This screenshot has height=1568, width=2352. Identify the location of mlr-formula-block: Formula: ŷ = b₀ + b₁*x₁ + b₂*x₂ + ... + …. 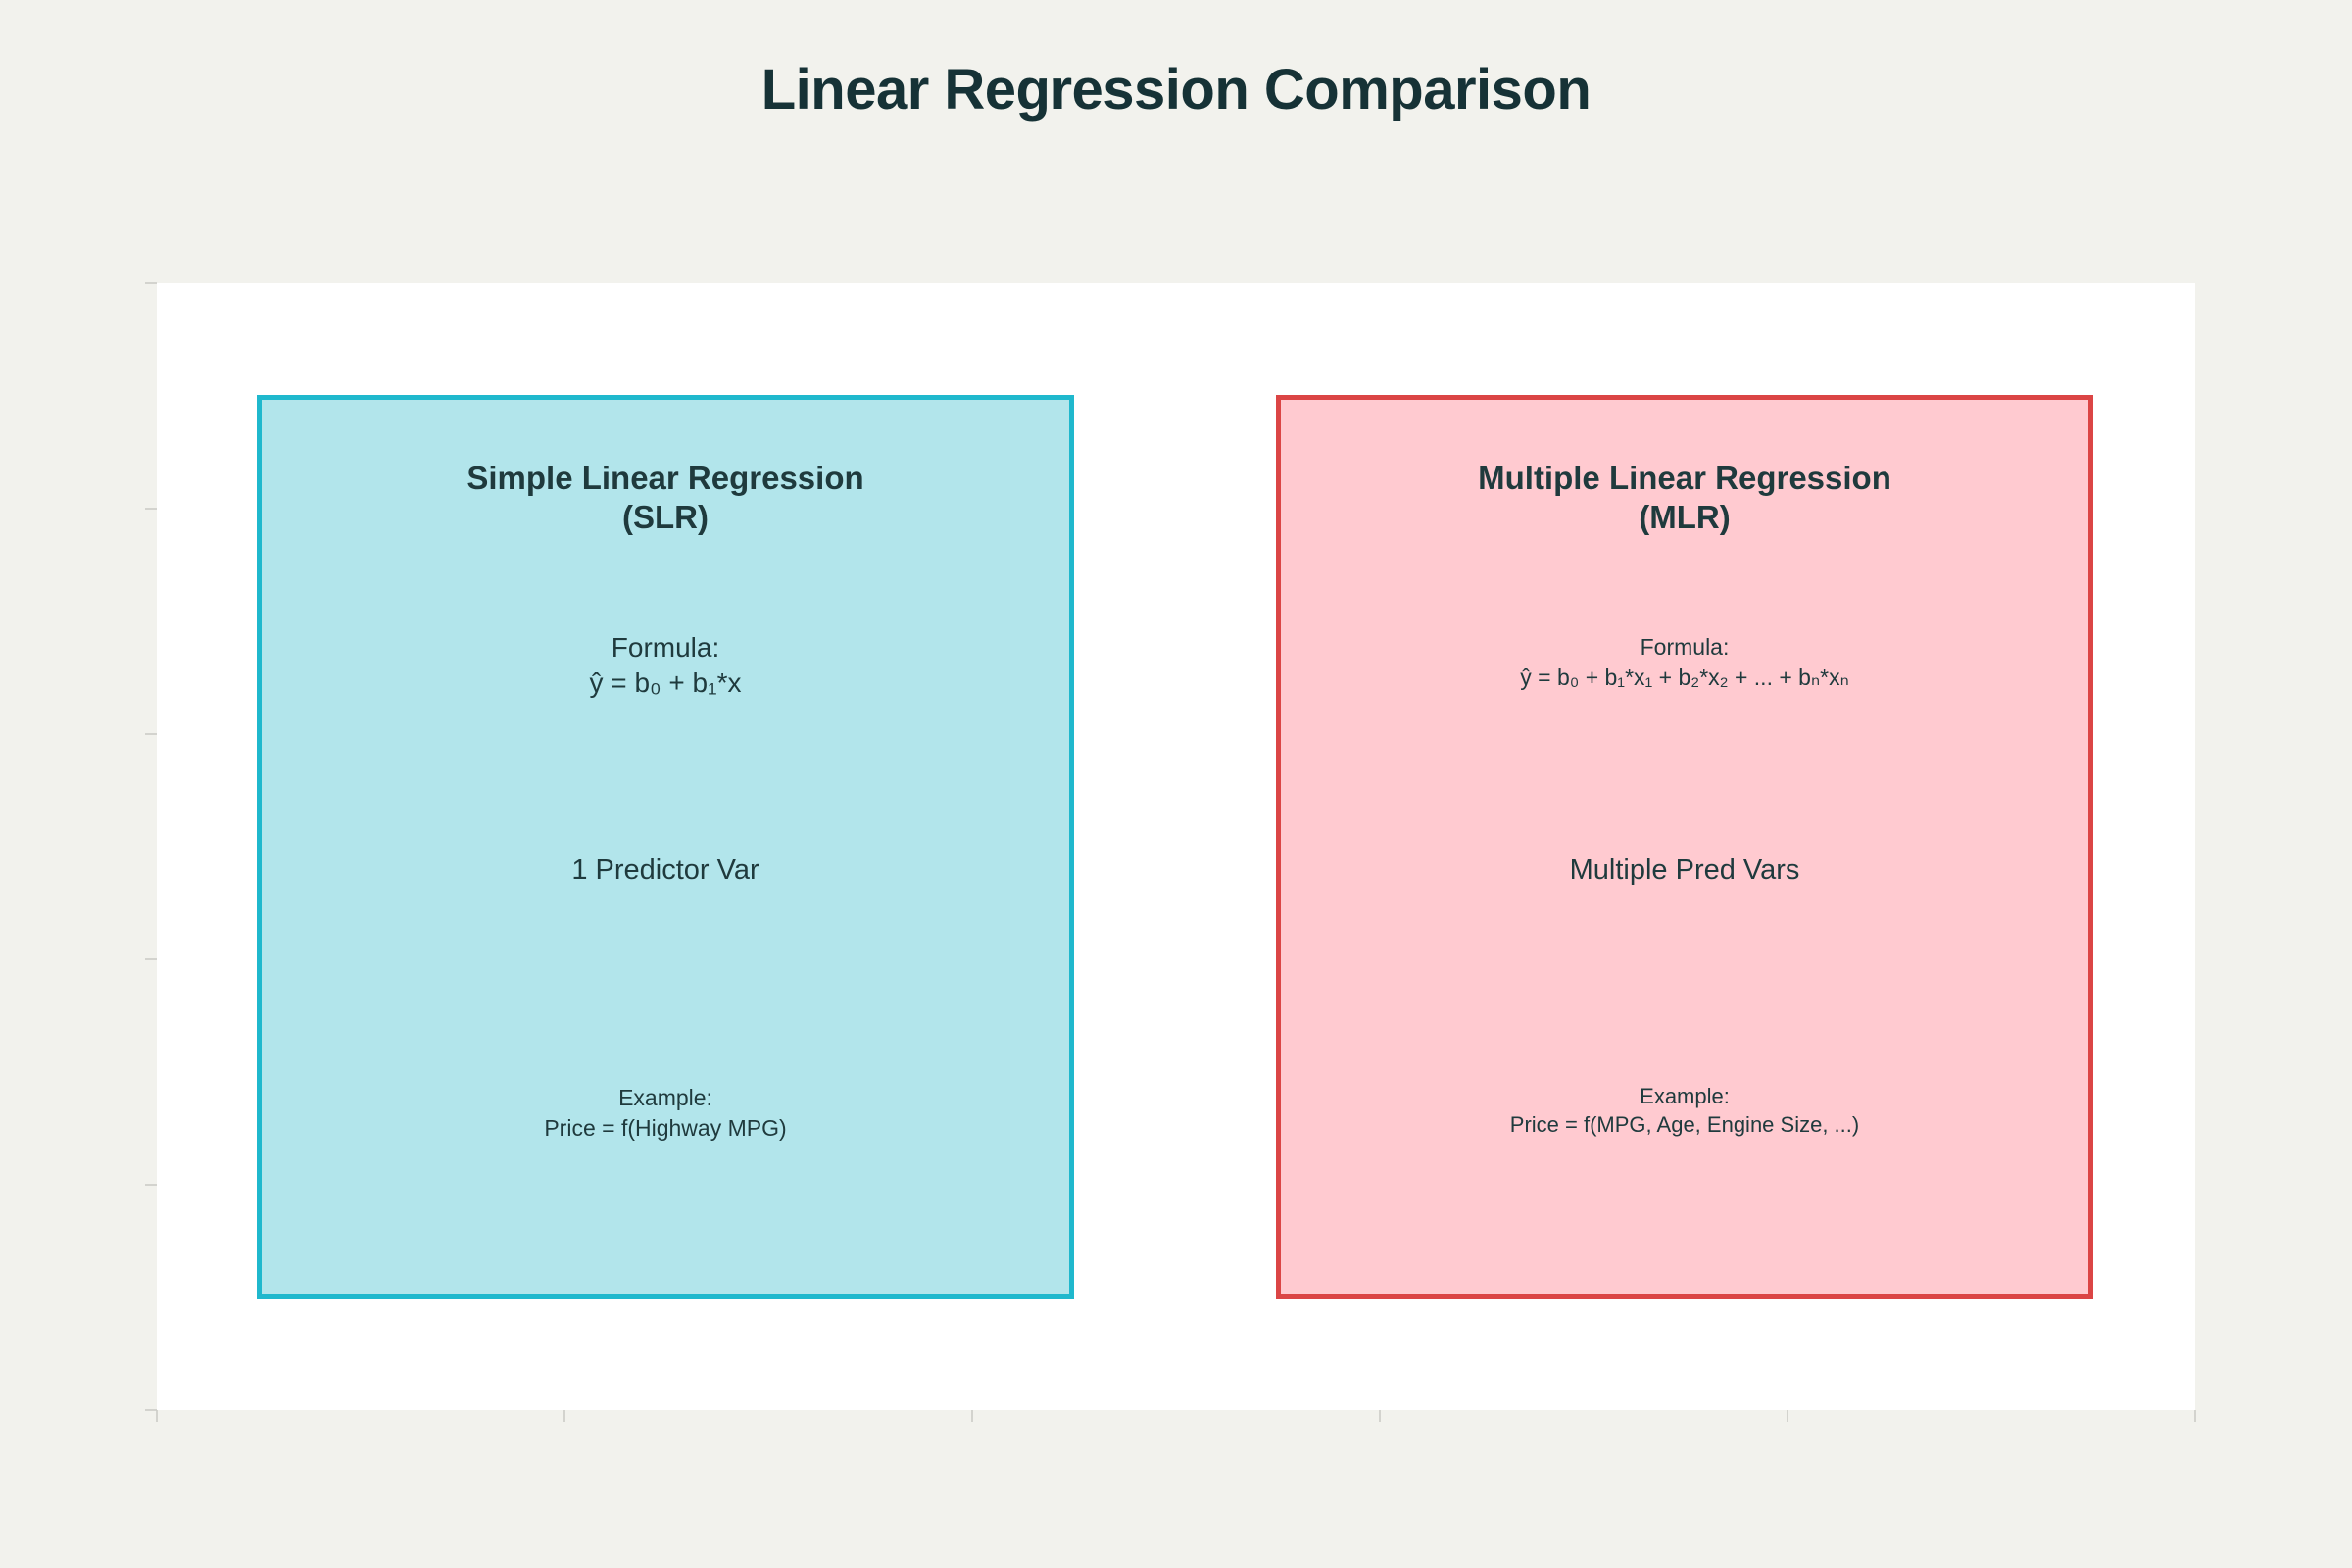
(1684, 662).